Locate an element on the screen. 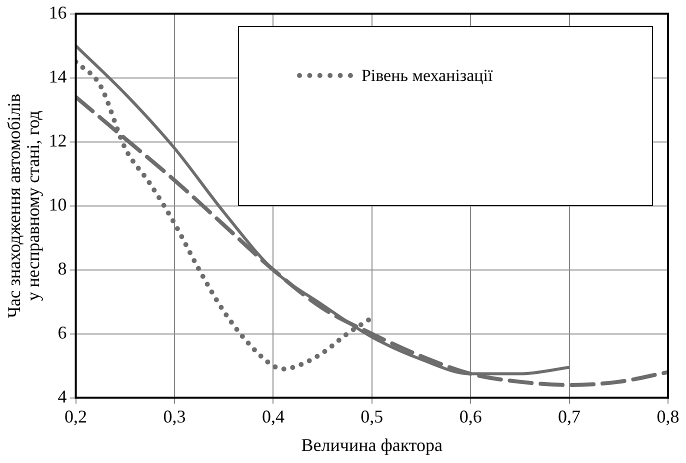 The image size is (686, 463). y-tick-label: 6 is located at coordinates (62, 332).